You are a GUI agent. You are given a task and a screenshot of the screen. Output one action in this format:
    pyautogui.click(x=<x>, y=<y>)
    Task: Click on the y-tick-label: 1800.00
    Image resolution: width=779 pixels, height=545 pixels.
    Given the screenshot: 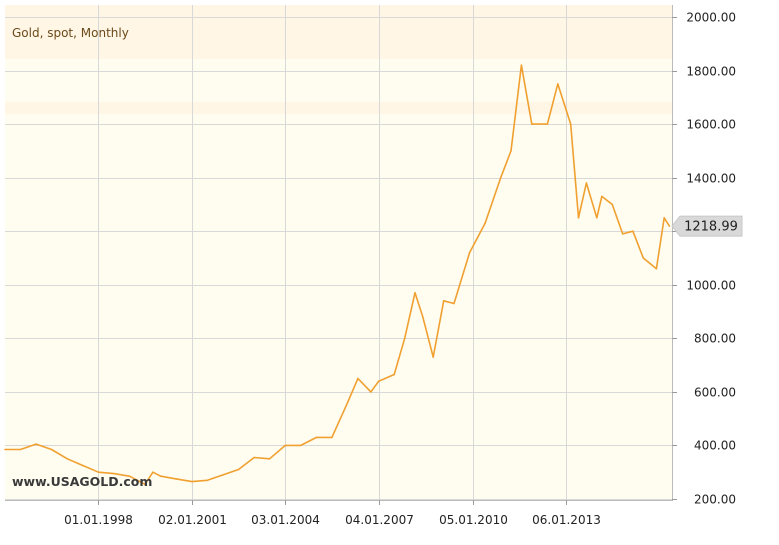 What is the action you would take?
    pyautogui.click(x=711, y=72)
    